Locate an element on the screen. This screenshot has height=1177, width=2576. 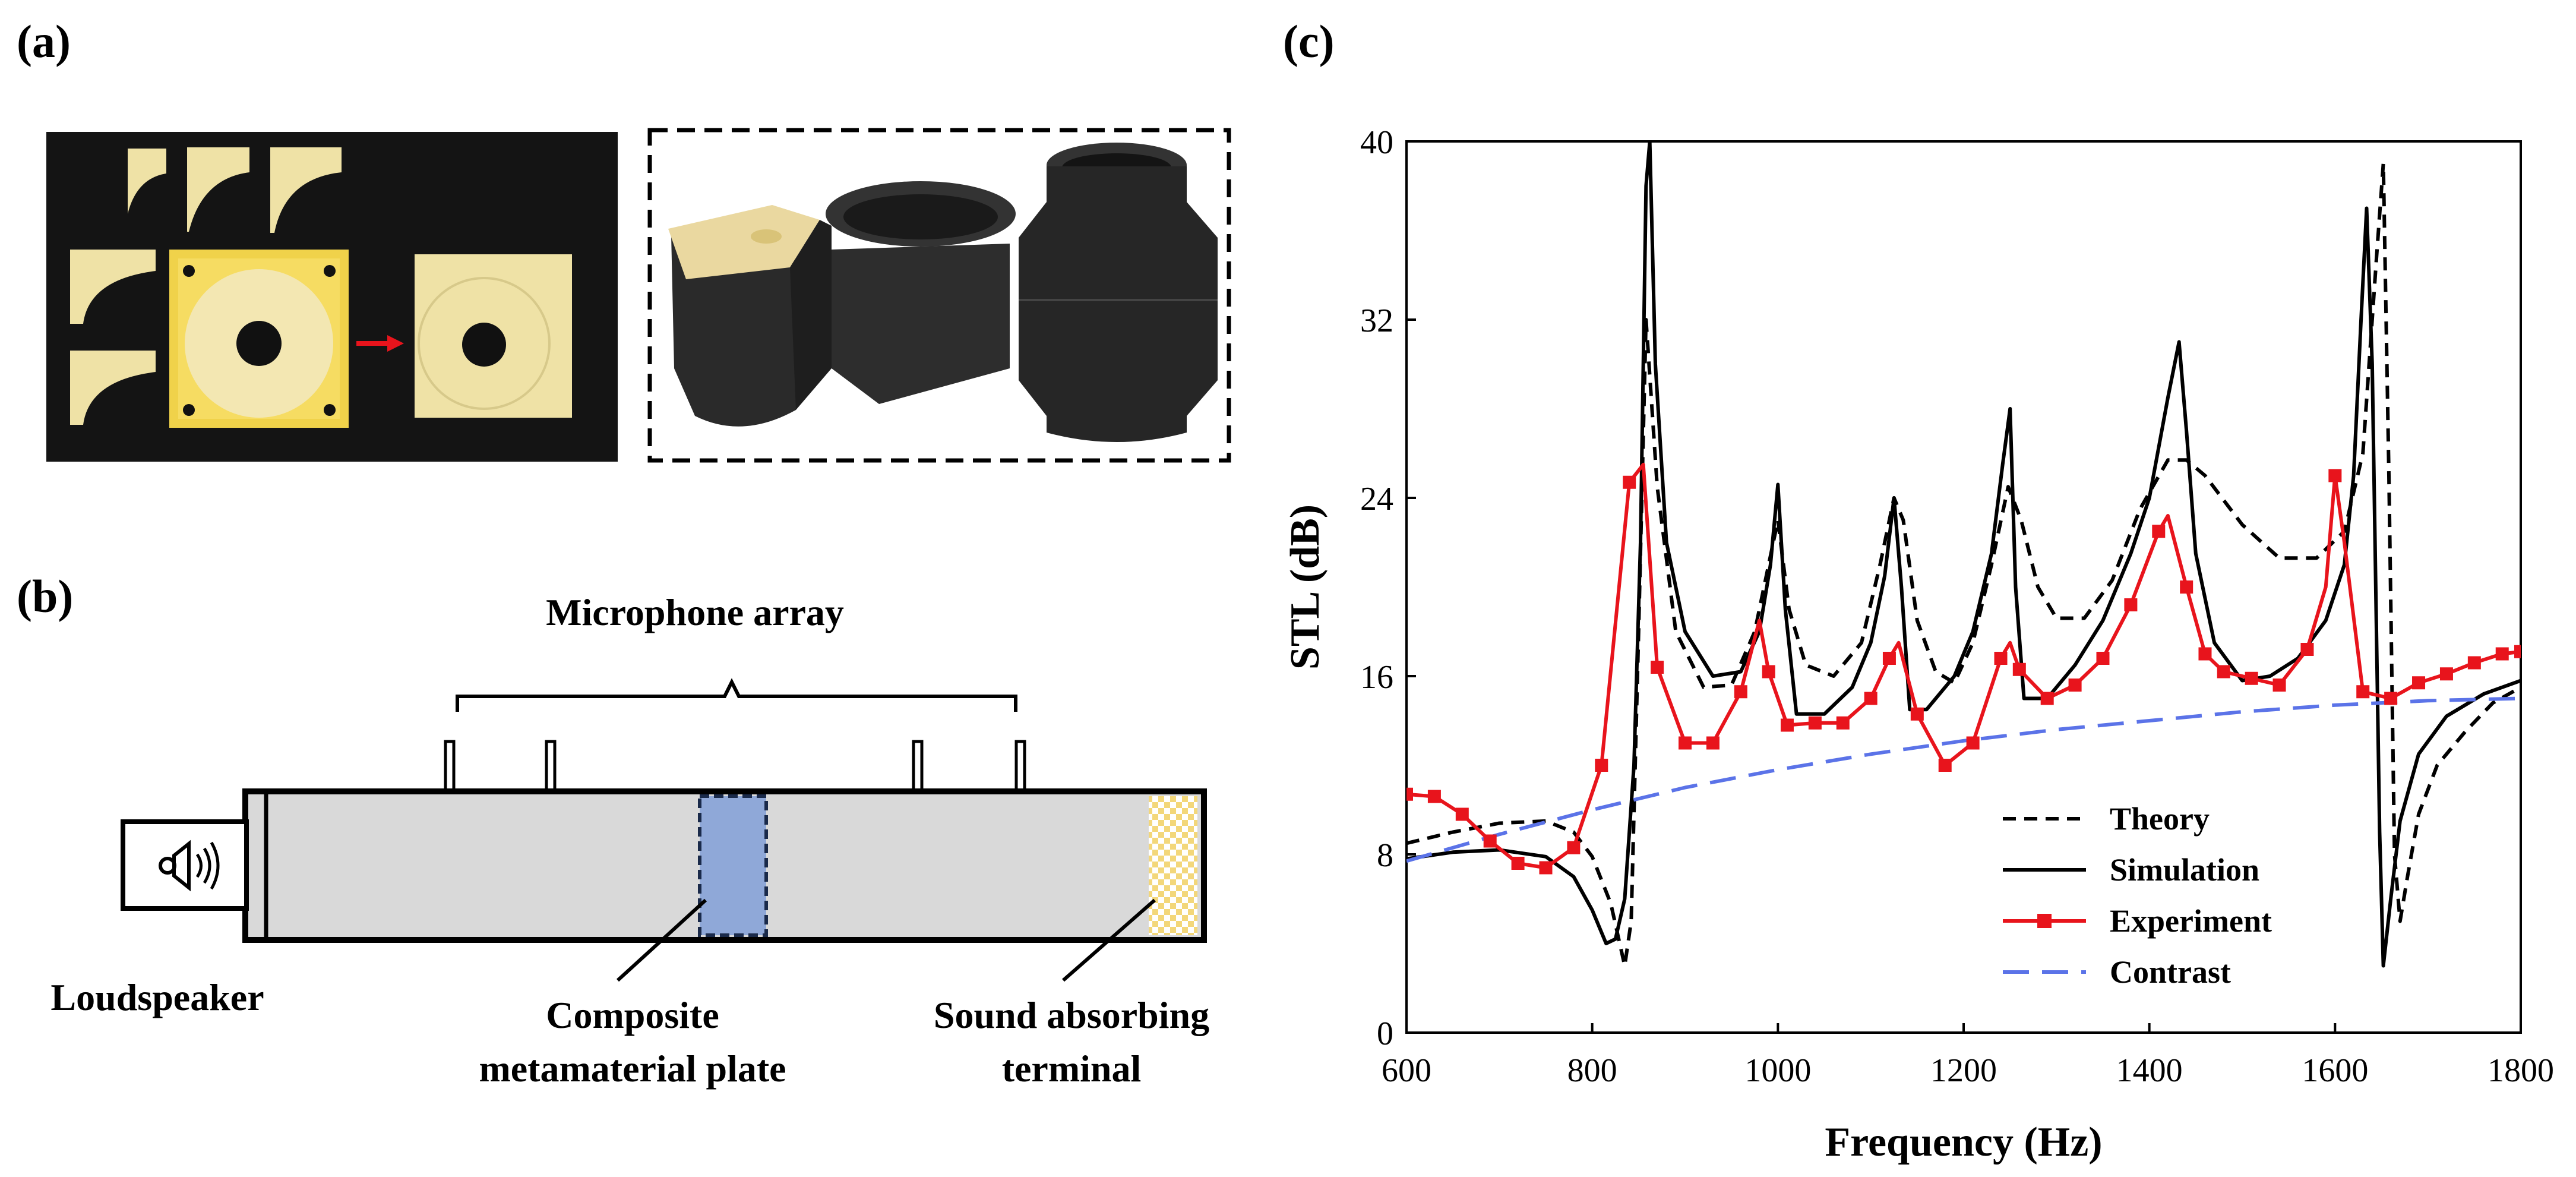
composite-plate is located at coordinates (733, 866).